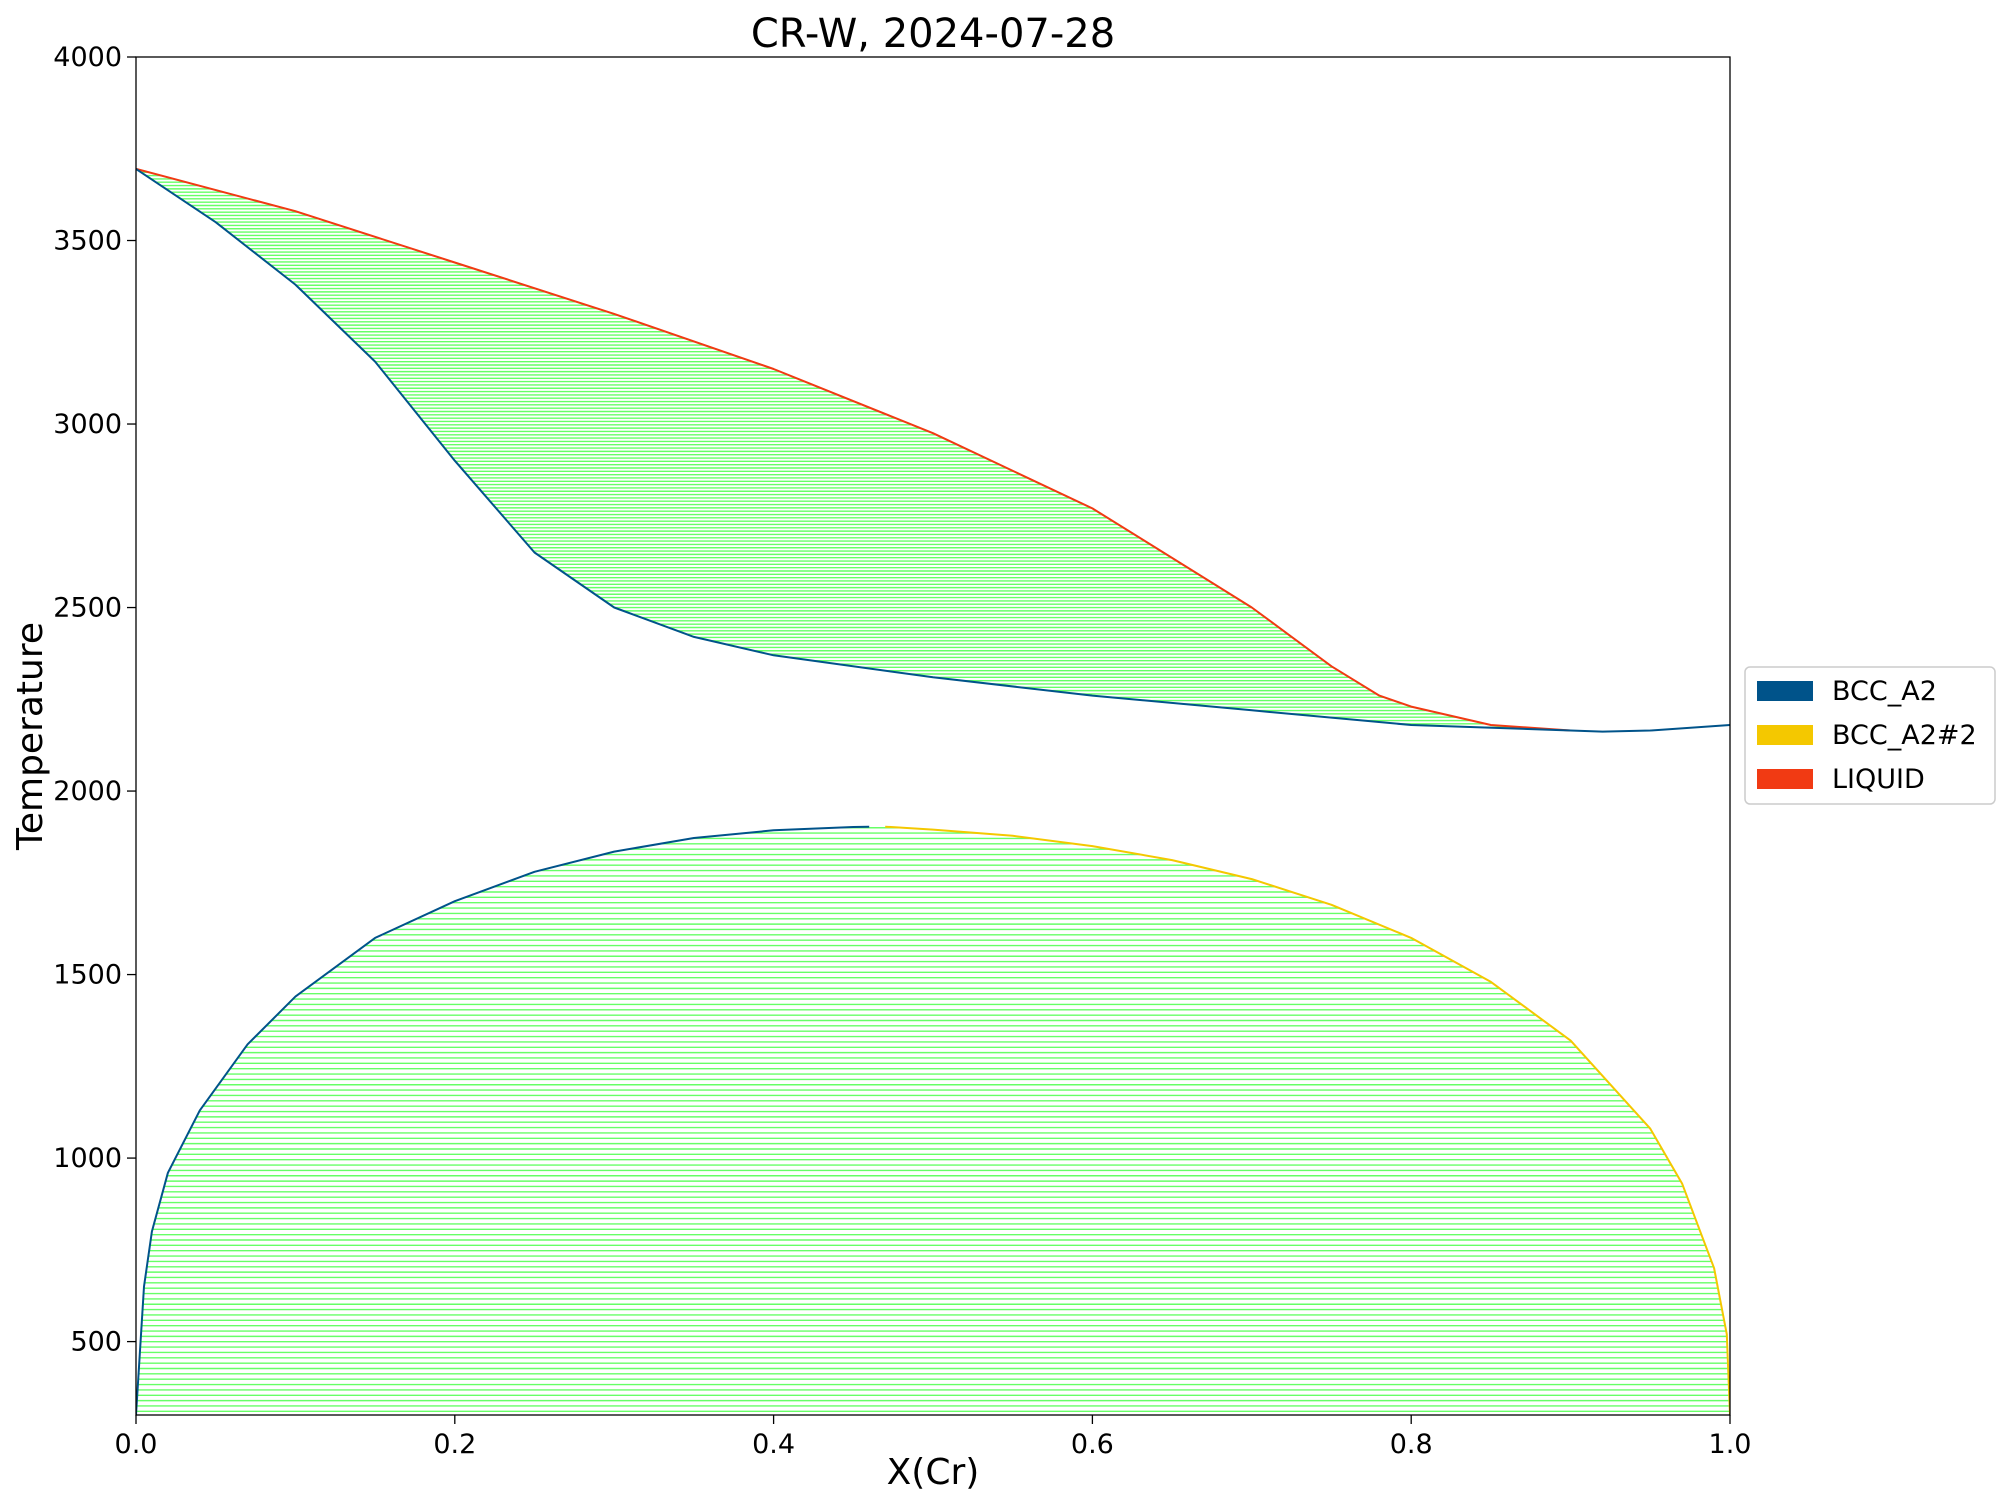 This screenshot has width=2000, height=1500. What do you see at coordinates (96, 1342) in the screenshot?
I see `y-tick-label: 500` at bounding box center [96, 1342].